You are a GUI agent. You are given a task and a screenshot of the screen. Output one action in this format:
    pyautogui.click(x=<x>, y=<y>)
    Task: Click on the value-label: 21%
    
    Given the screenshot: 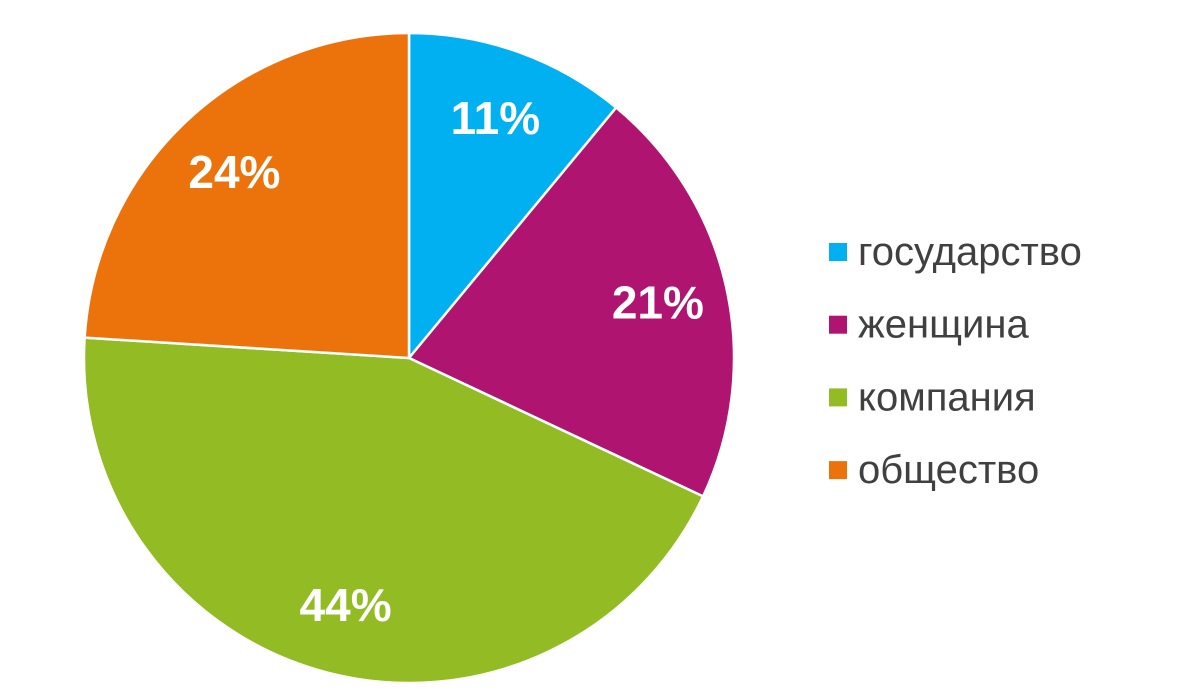 What is the action you would take?
    pyautogui.click(x=658, y=302)
    